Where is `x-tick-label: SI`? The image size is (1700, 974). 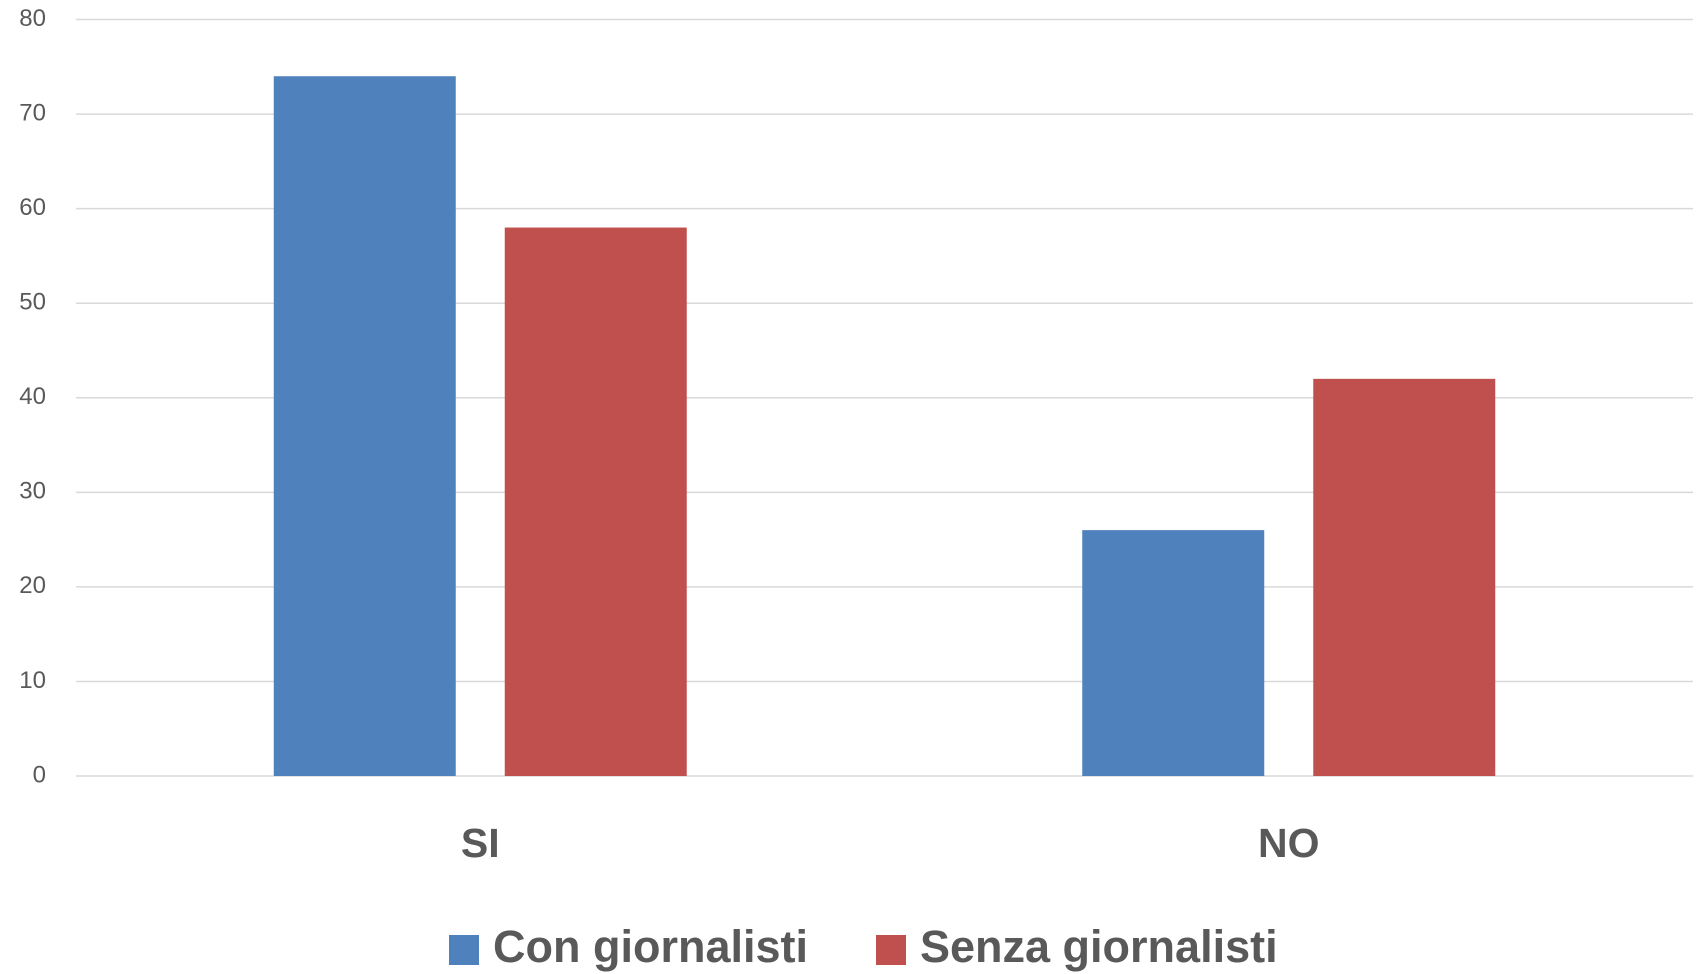
x-tick-label: SI is located at coordinates (480, 843).